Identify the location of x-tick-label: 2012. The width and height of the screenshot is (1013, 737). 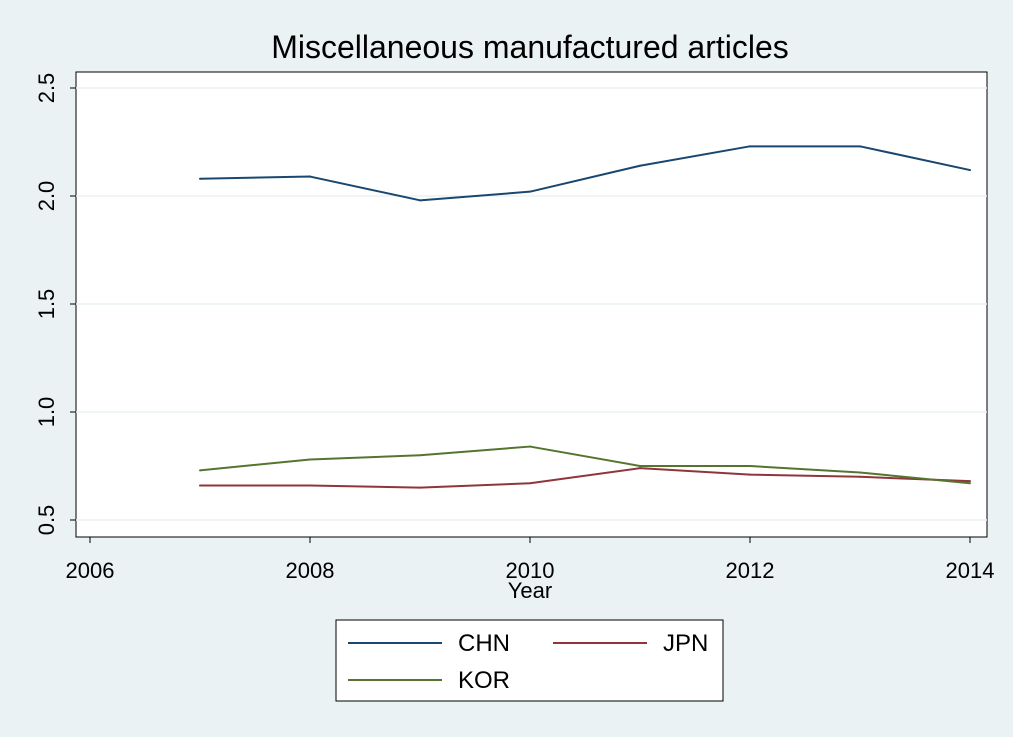
(750, 570).